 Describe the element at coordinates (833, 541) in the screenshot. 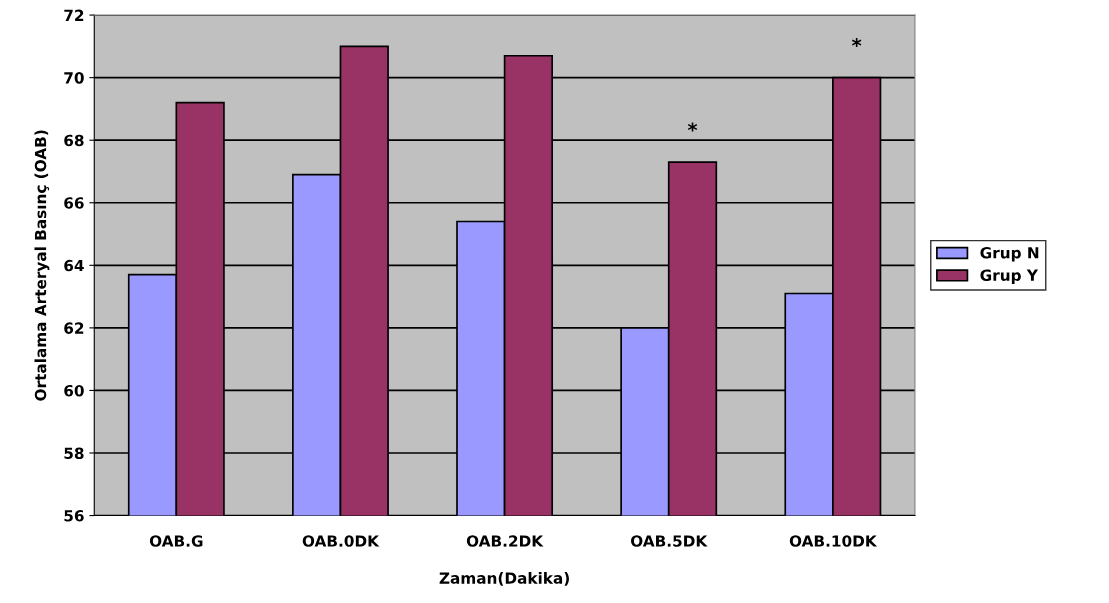

I see `x-tick-label: OAB.10DK` at that location.